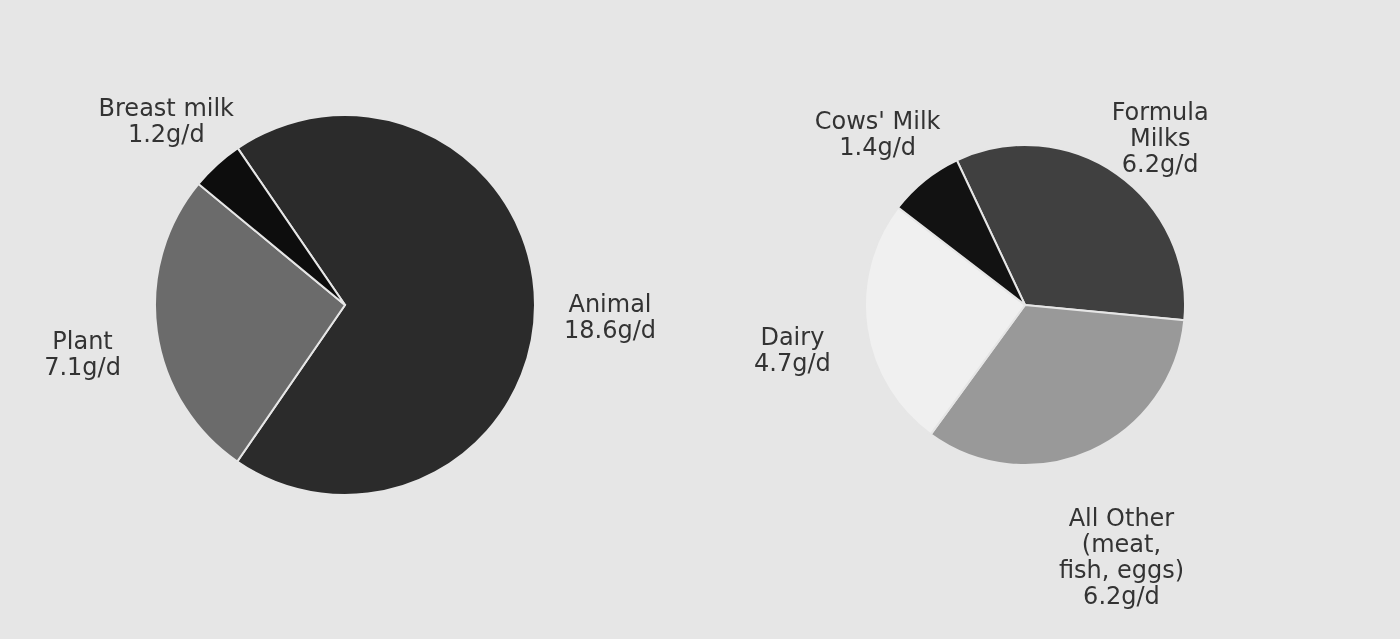 This screenshot has height=639, width=1400. I want to click on slice-label: Plant, so click(82, 340).